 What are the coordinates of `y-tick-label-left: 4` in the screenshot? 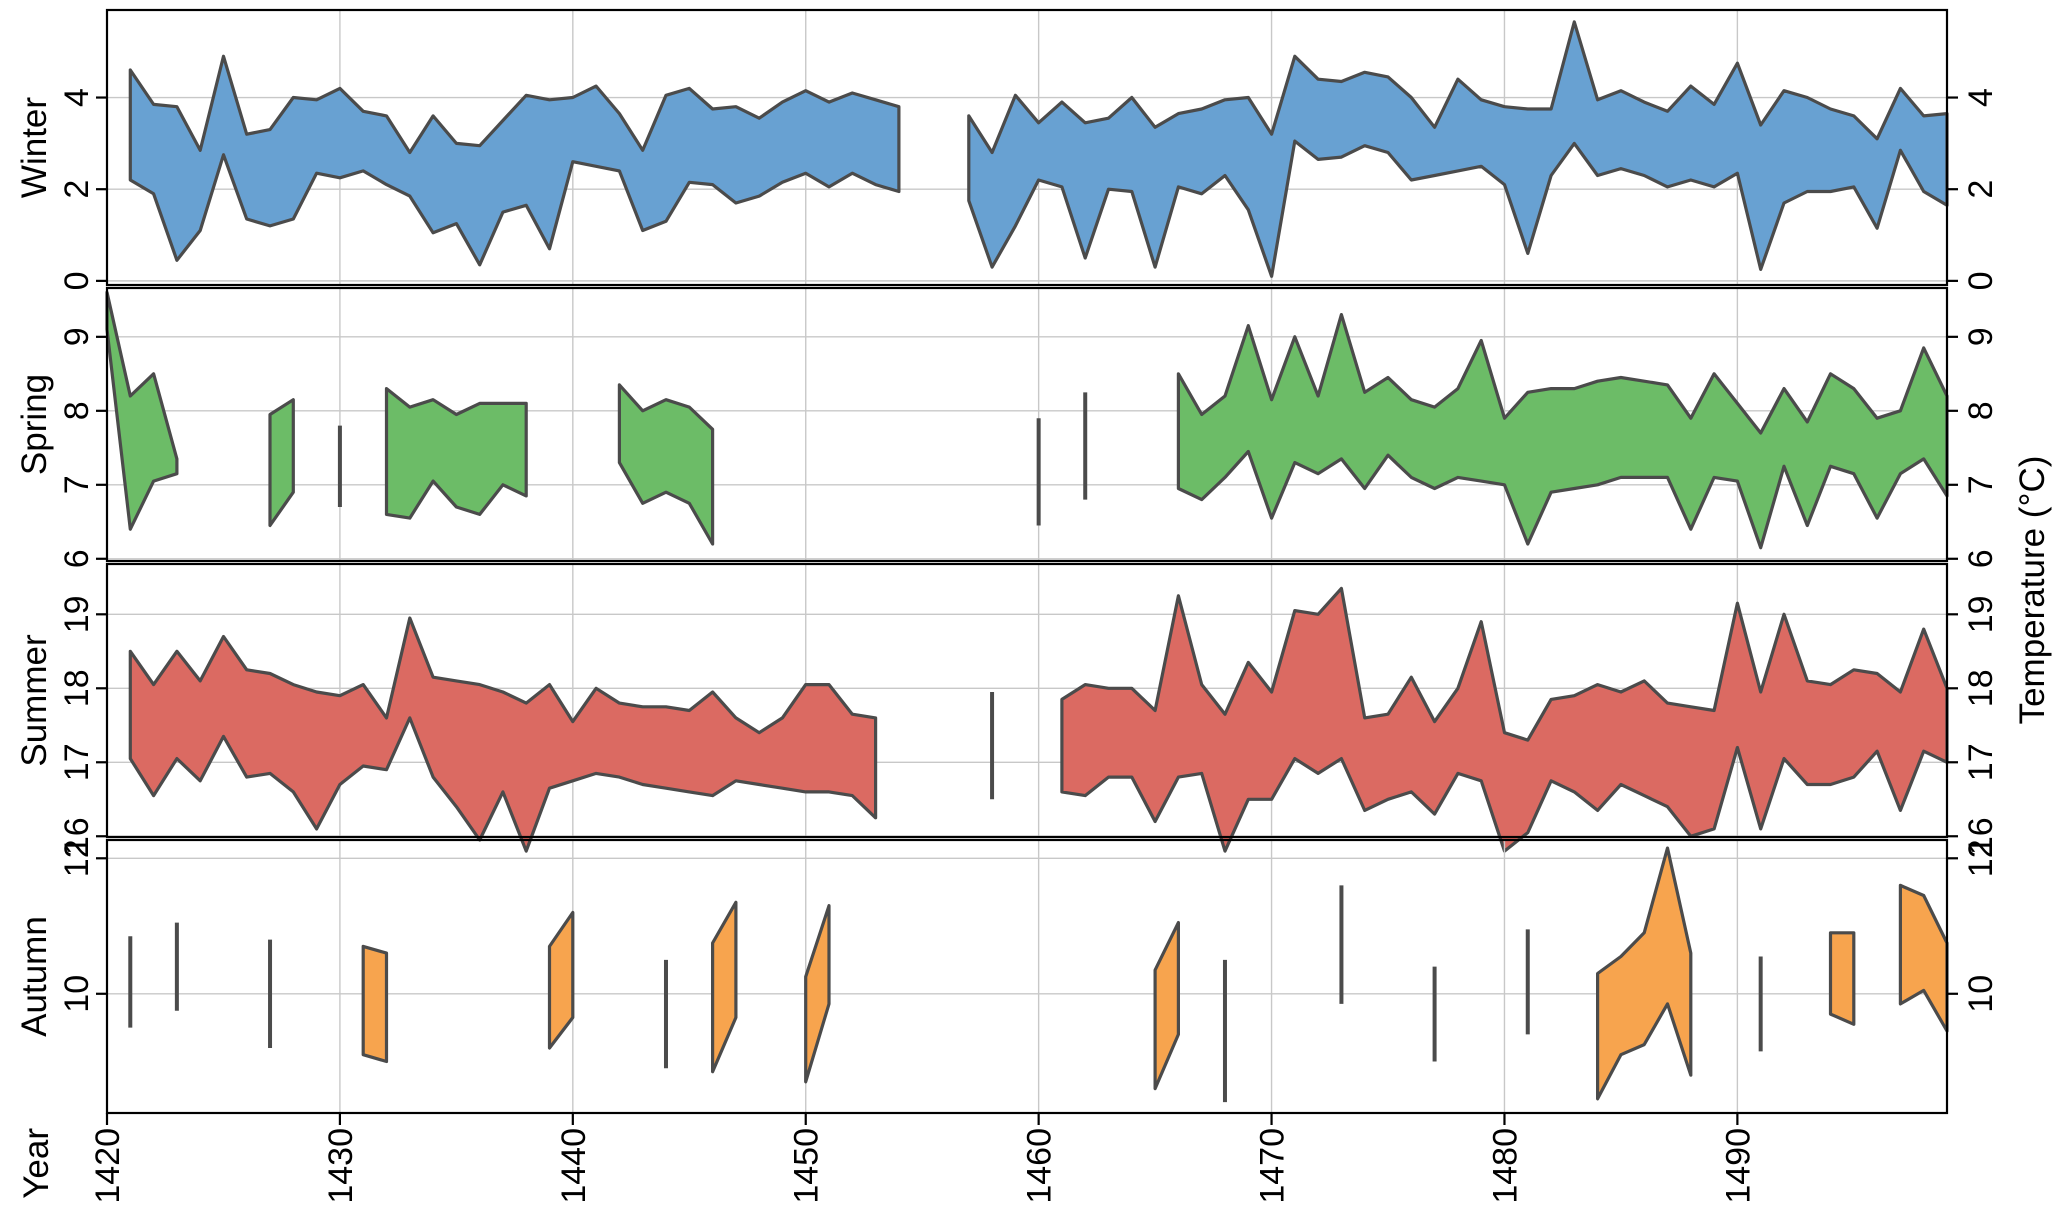 It's located at (77, 97).